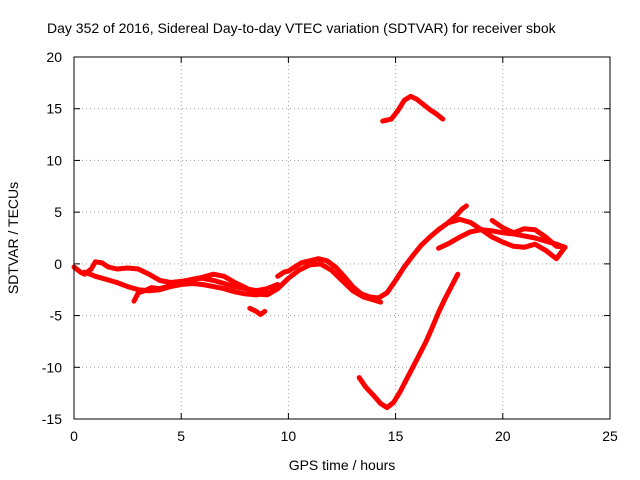 The height and width of the screenshot is (480, 640). Describe the element at coordinates (610, 436) in the screenshot. I see `x-tick-label: 25` at that location.